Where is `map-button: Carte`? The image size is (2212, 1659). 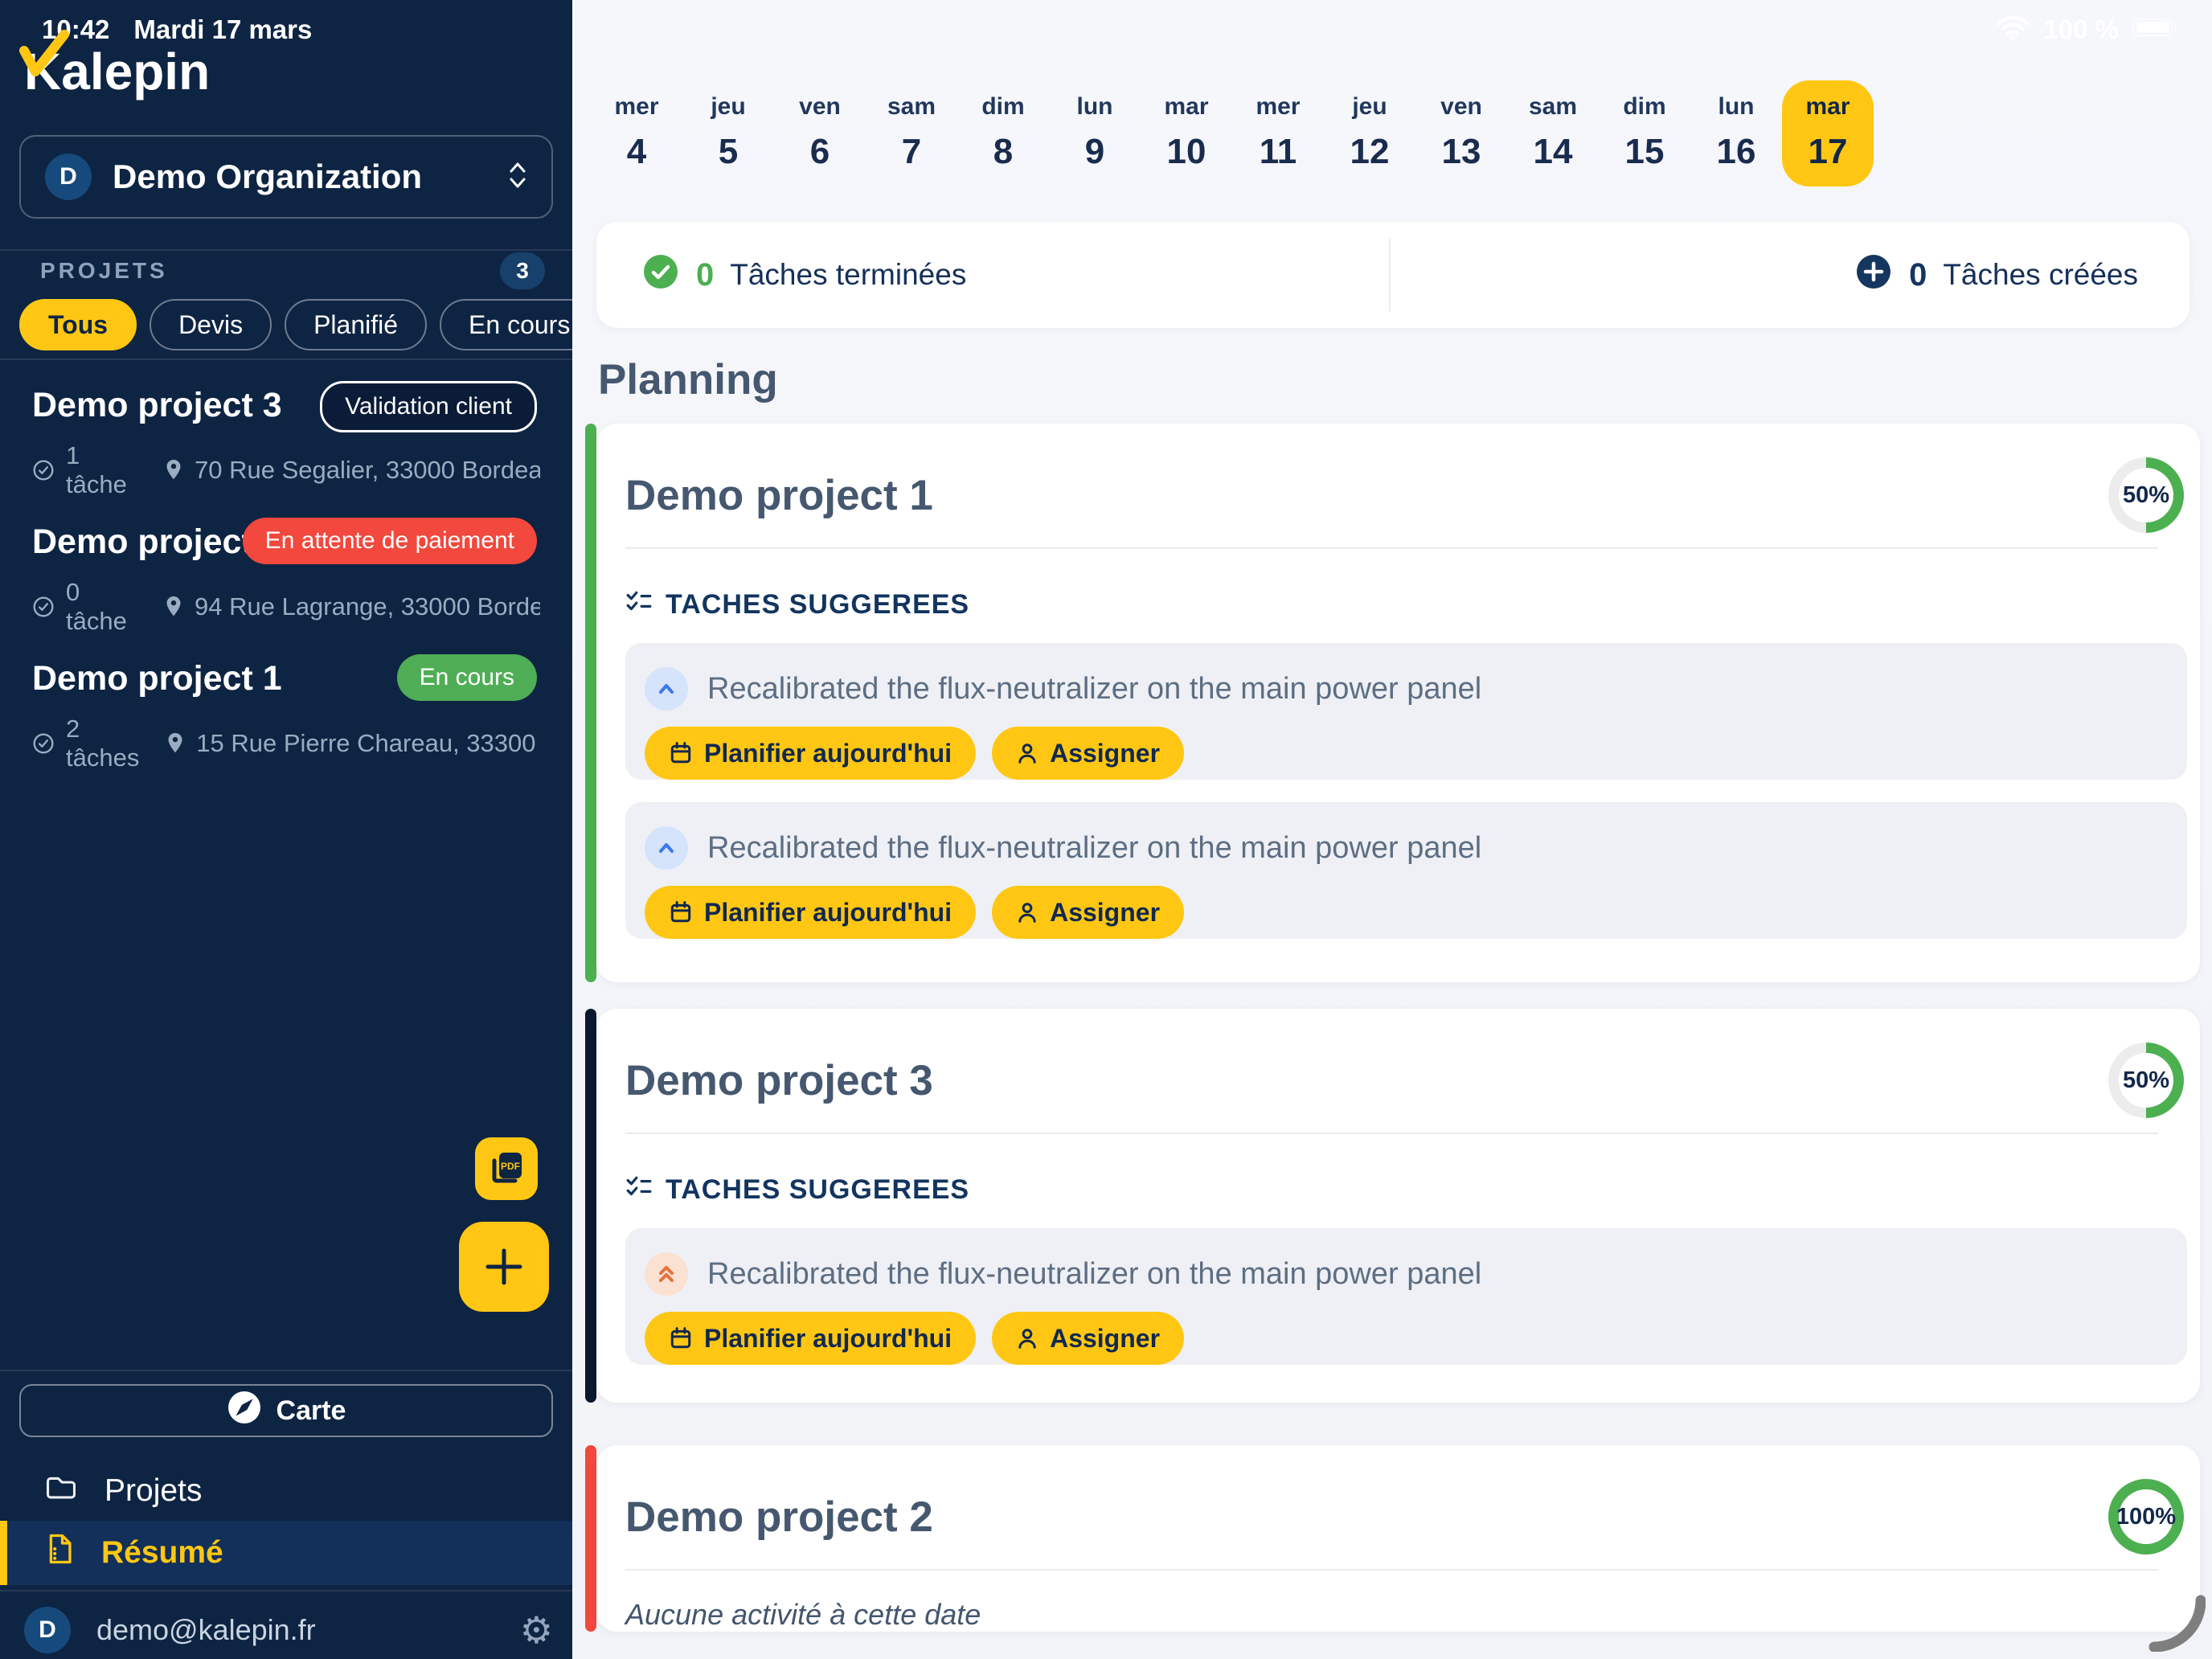
map-button: Carte is located at coordinates (286, 1410).